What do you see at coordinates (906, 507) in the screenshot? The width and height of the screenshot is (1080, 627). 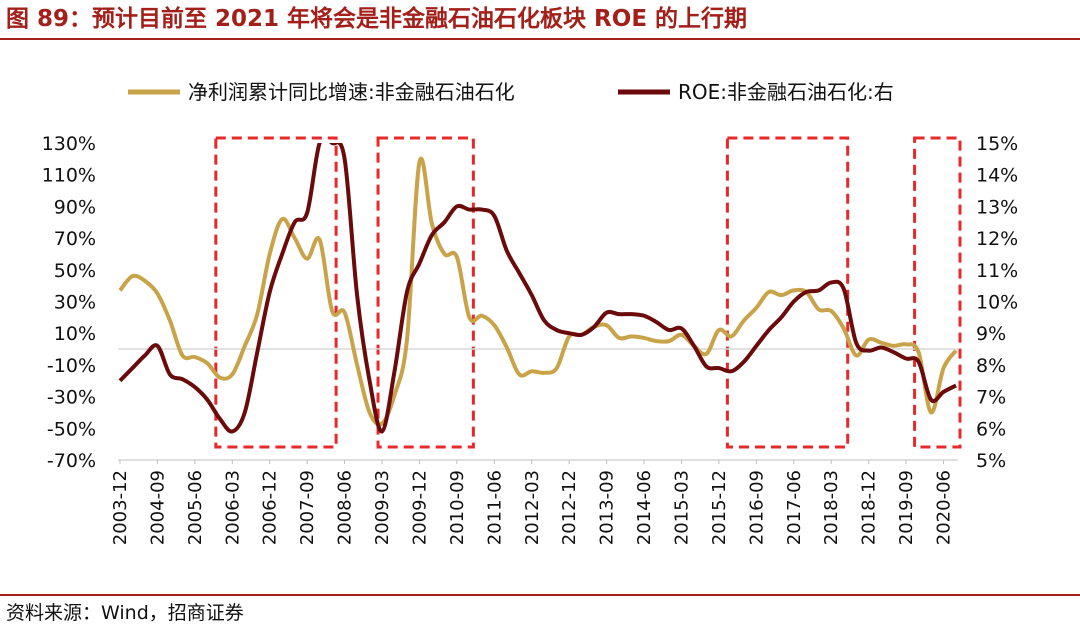 I see `x-tick-label: 2019-09` at bounding box center [906, 507].